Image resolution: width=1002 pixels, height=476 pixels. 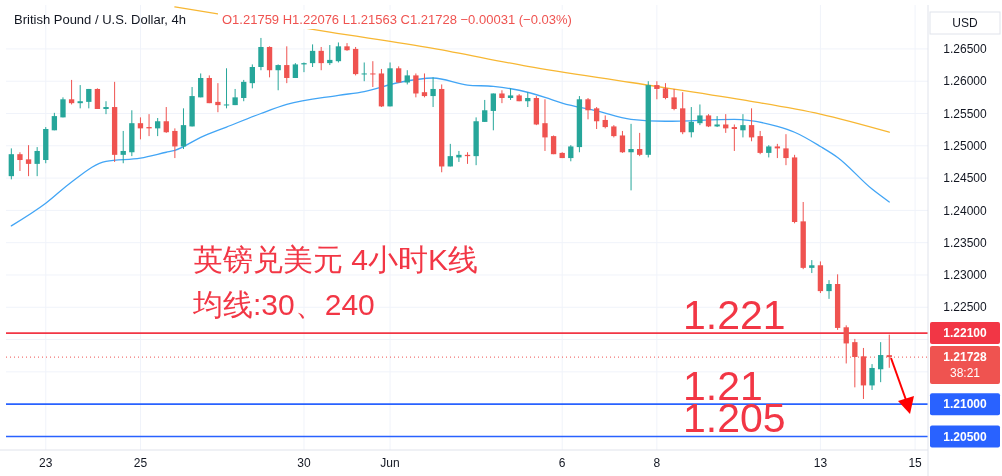 What do you see at coordinates (965, 81) in the screenshot?
I see `y-tick-label: 1.26000` at bounding box center [965, 81].